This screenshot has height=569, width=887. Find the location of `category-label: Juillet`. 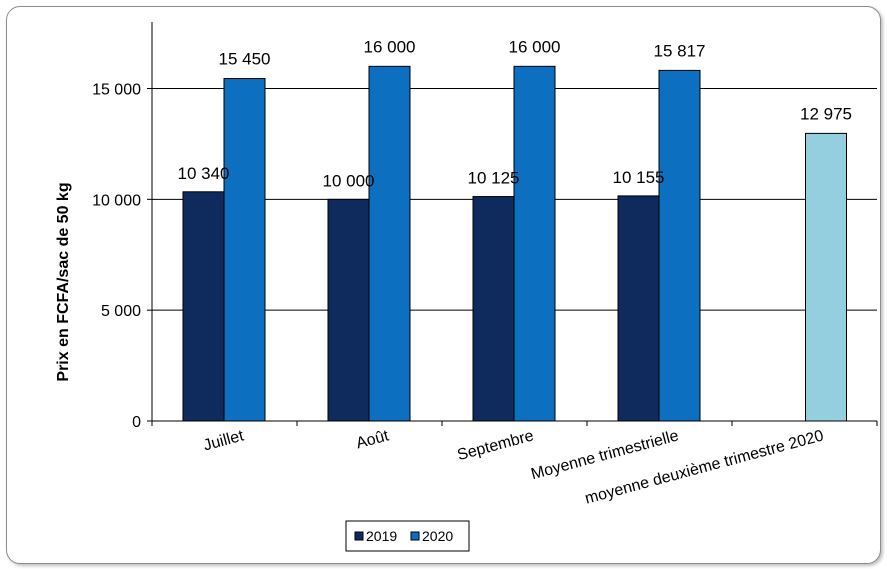

category-label: Juillet is located at coordinates (224, 440).